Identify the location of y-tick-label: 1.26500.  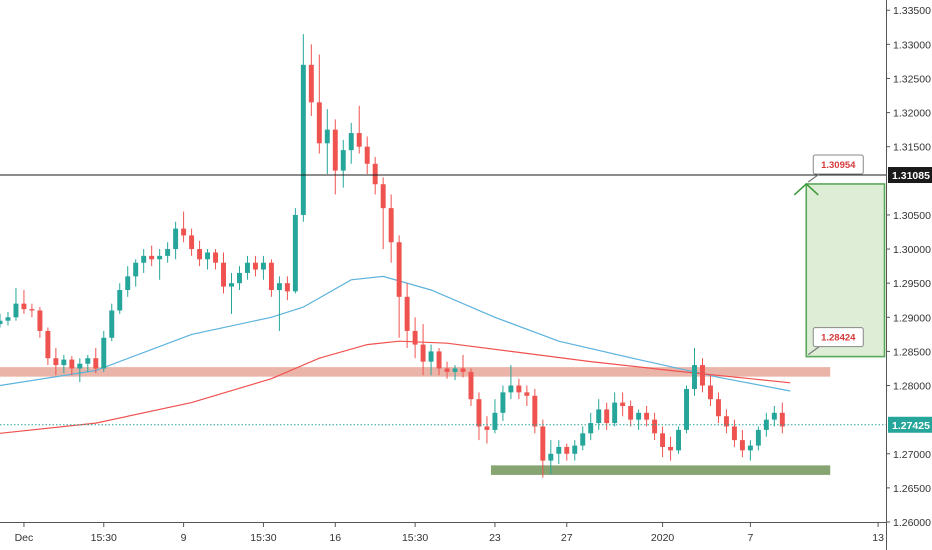
(912, 489).